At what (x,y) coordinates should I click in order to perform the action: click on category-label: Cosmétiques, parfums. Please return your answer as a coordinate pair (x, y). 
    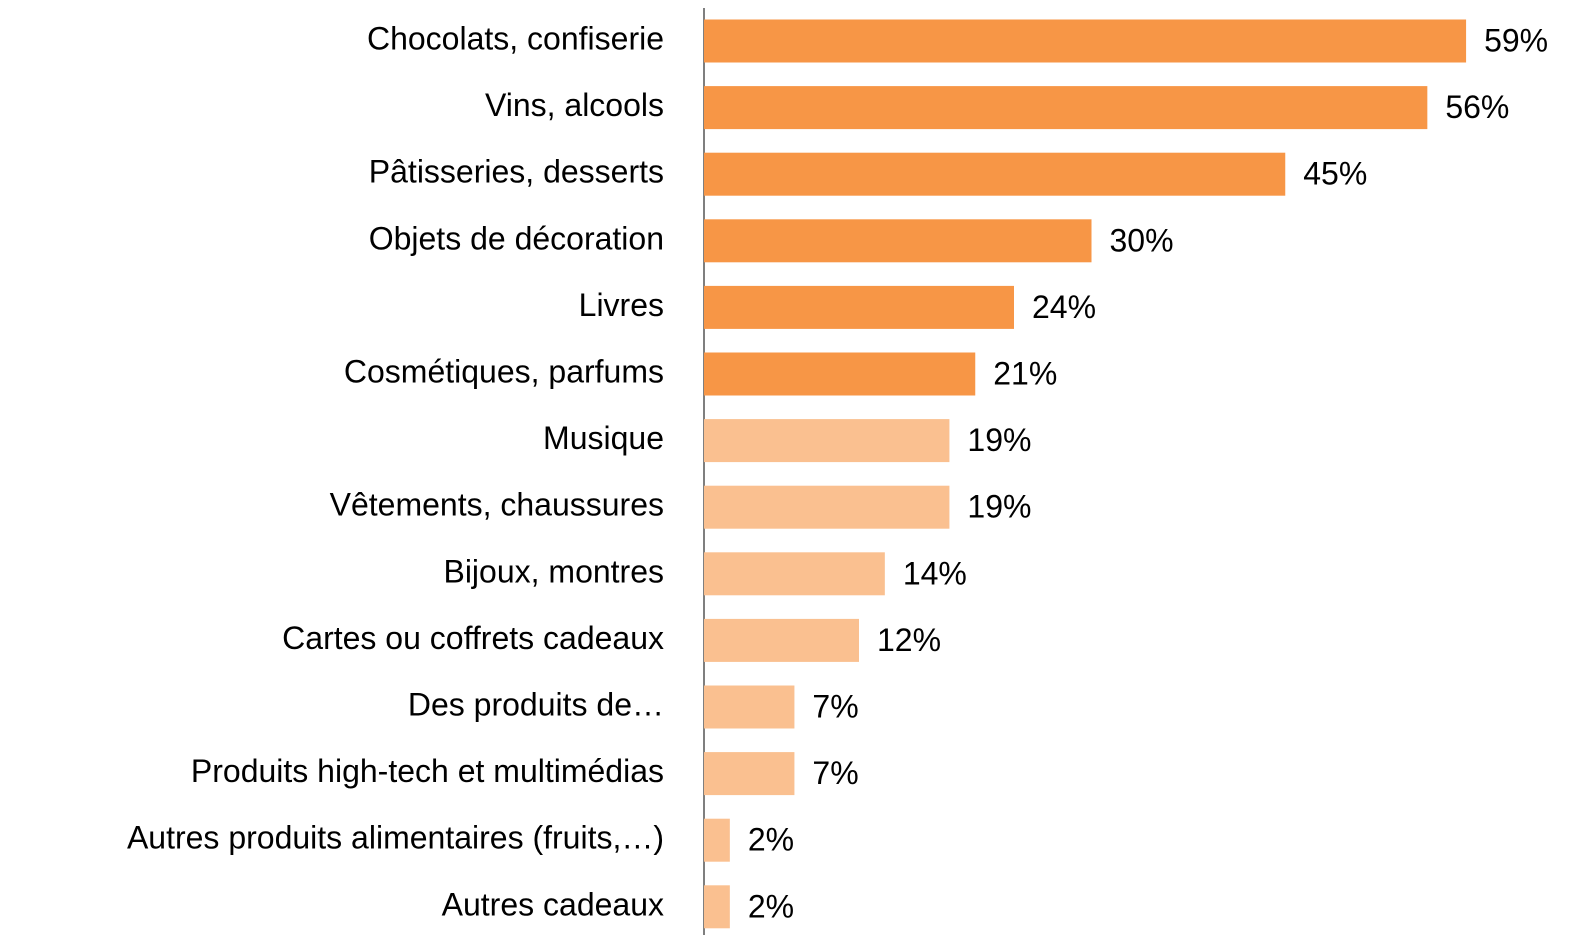
    Looking at the image, I should click on (504, 371).